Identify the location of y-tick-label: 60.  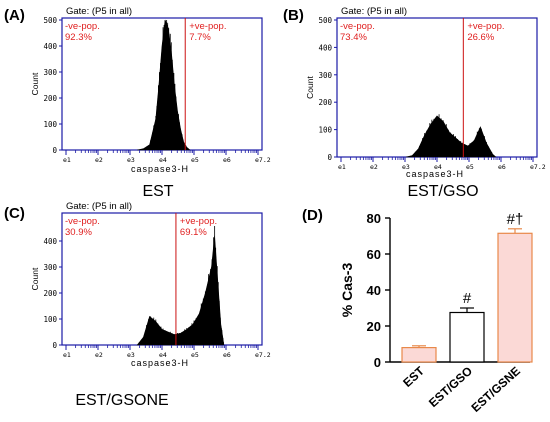
(374, 254).